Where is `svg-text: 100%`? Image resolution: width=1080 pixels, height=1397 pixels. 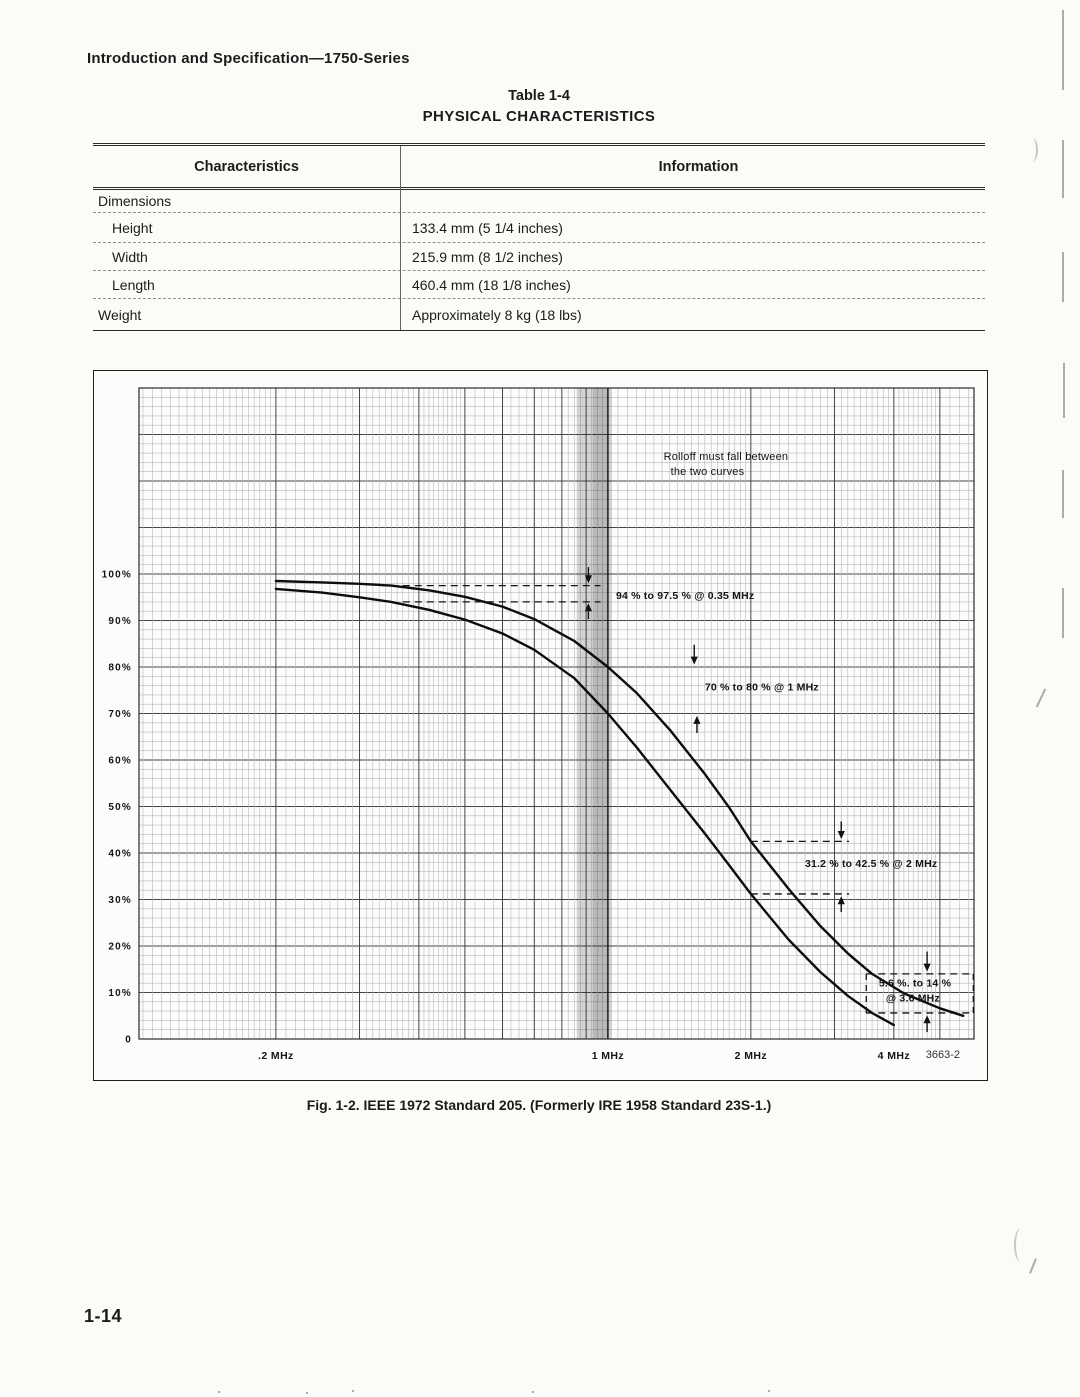 svg-text: 100% is located at coordinates (117, 575).